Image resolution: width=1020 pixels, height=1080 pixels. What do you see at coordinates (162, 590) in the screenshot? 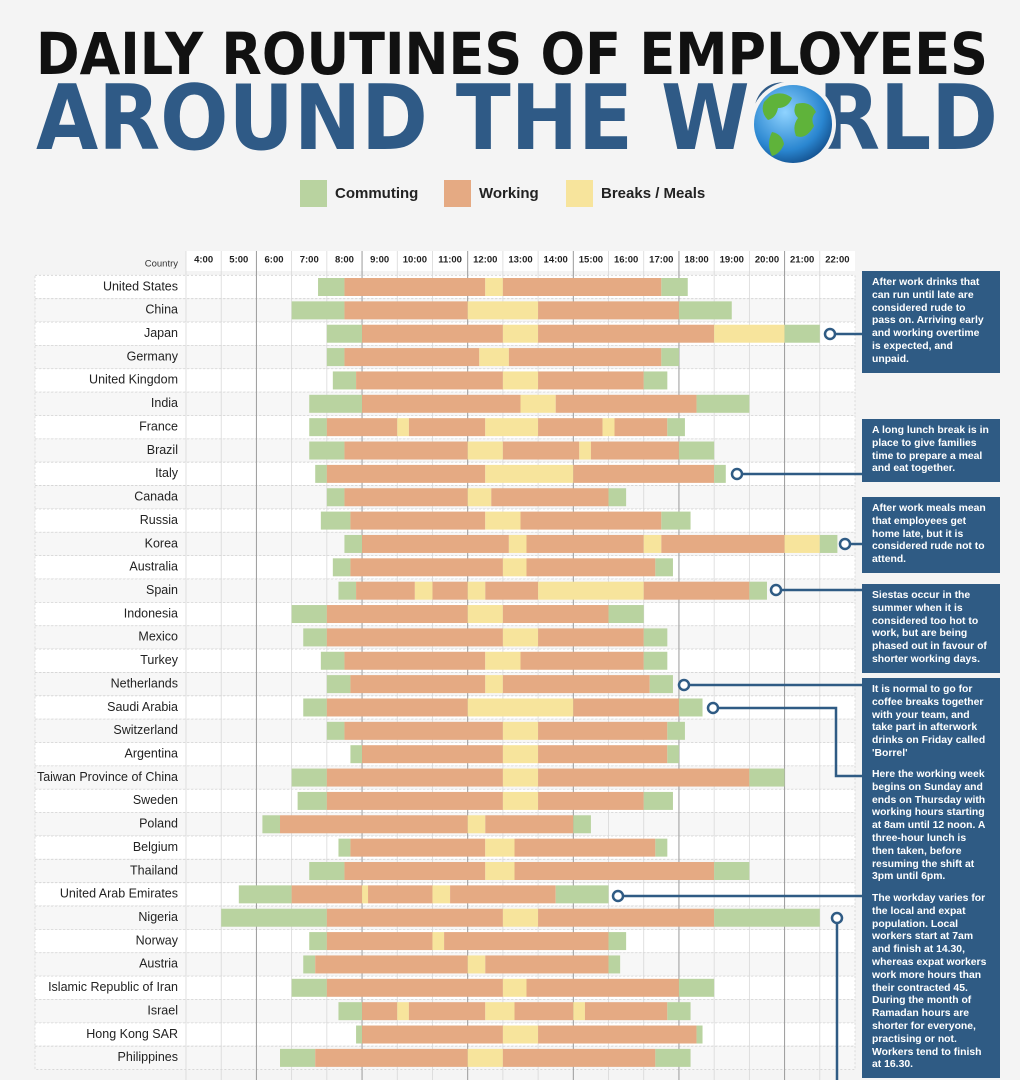
I see `row-label: Spain` at bounding box center [162, 590].